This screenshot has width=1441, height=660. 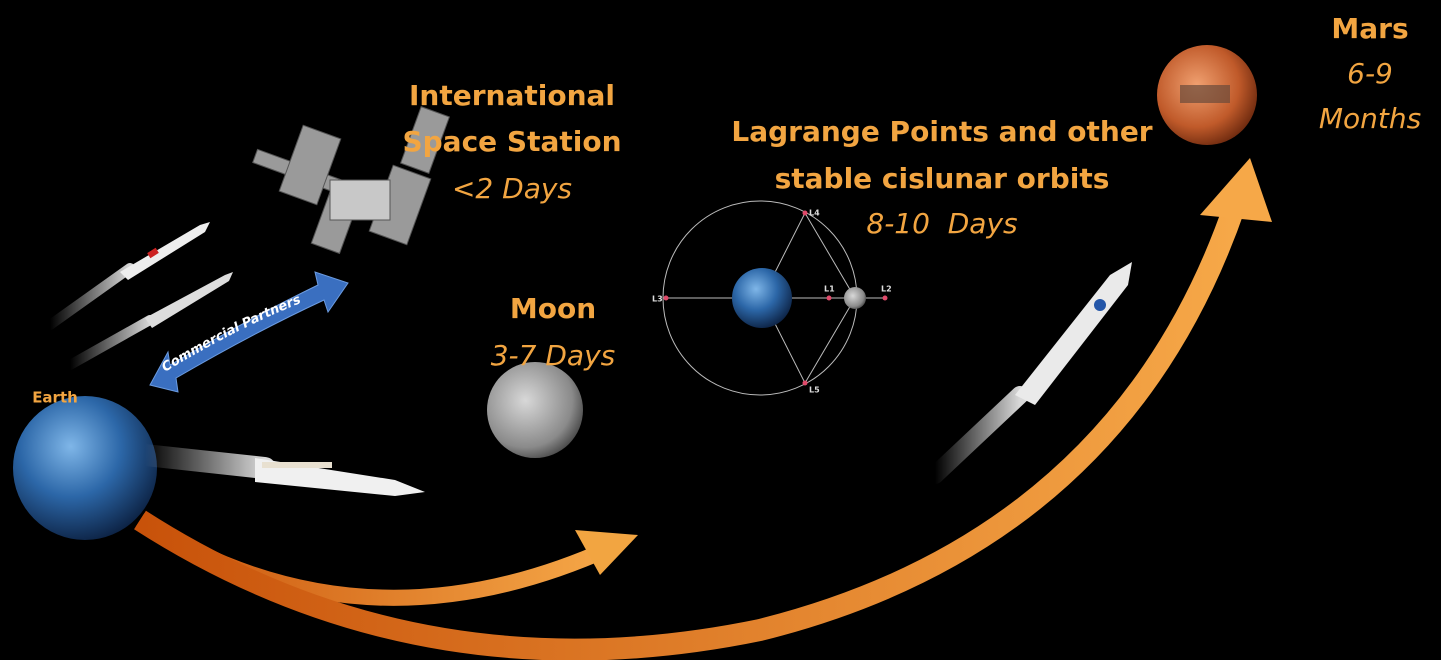 I want to click on logo, so click(x=1100, y=305).